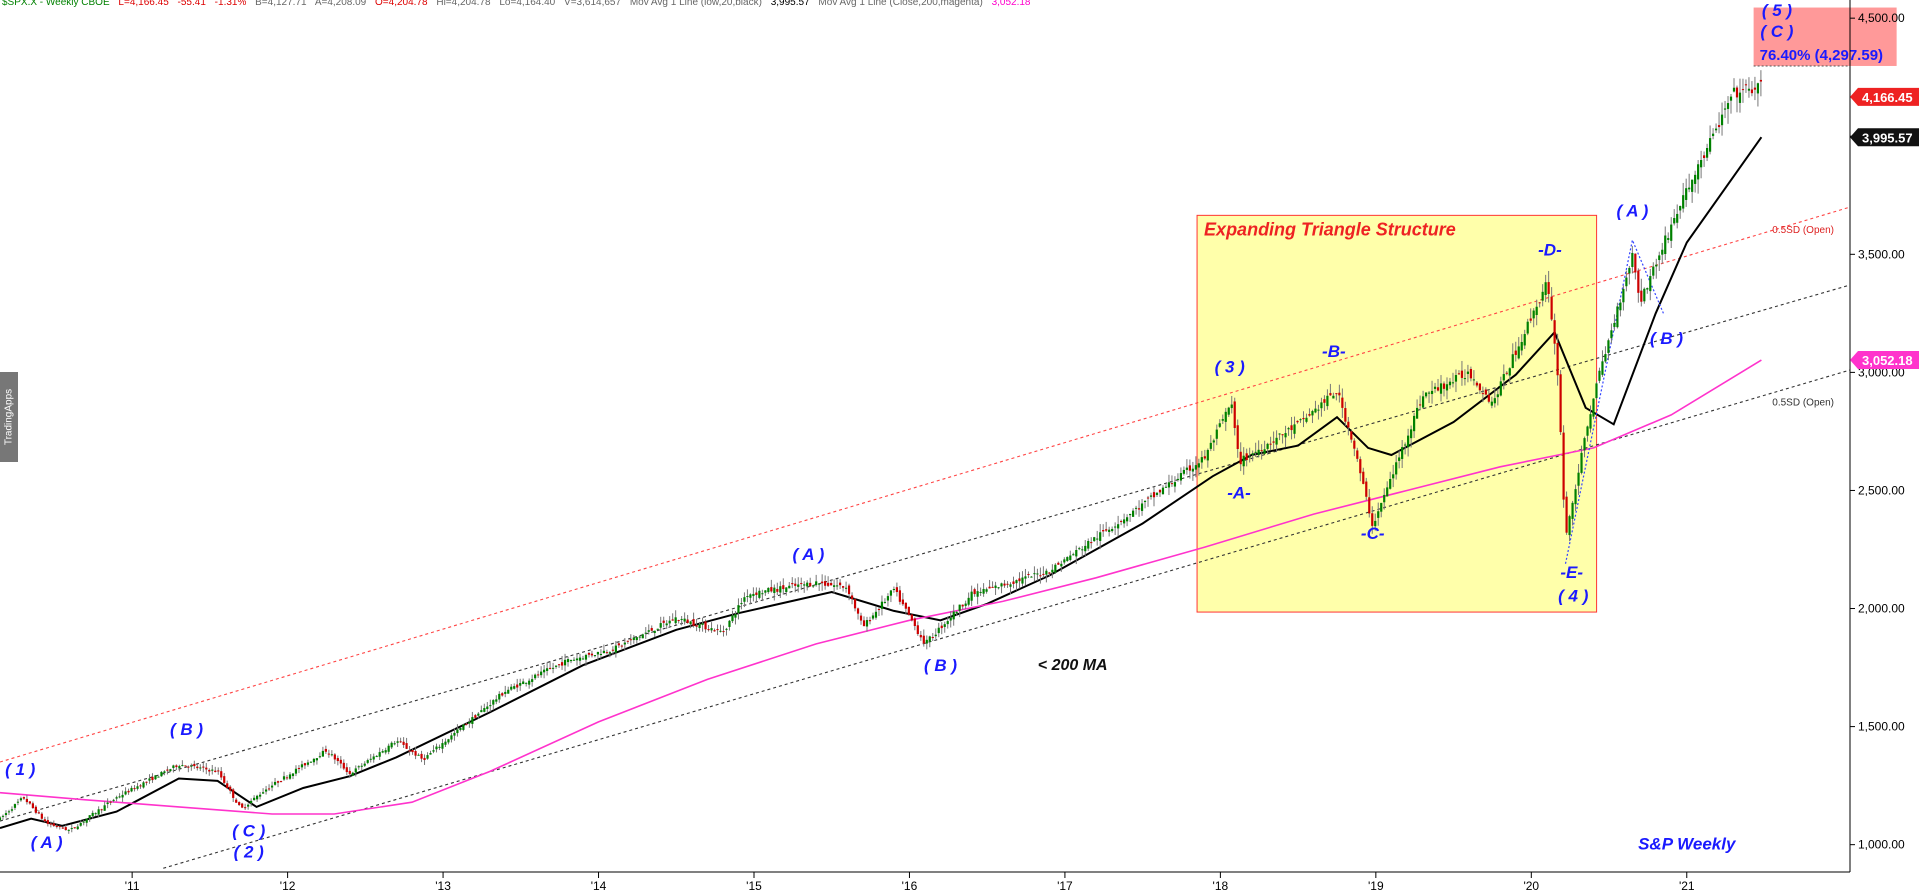 This screenshot has height=895, width=1919. I want to click on x-tick-label-4: '15, so click(754, 886).